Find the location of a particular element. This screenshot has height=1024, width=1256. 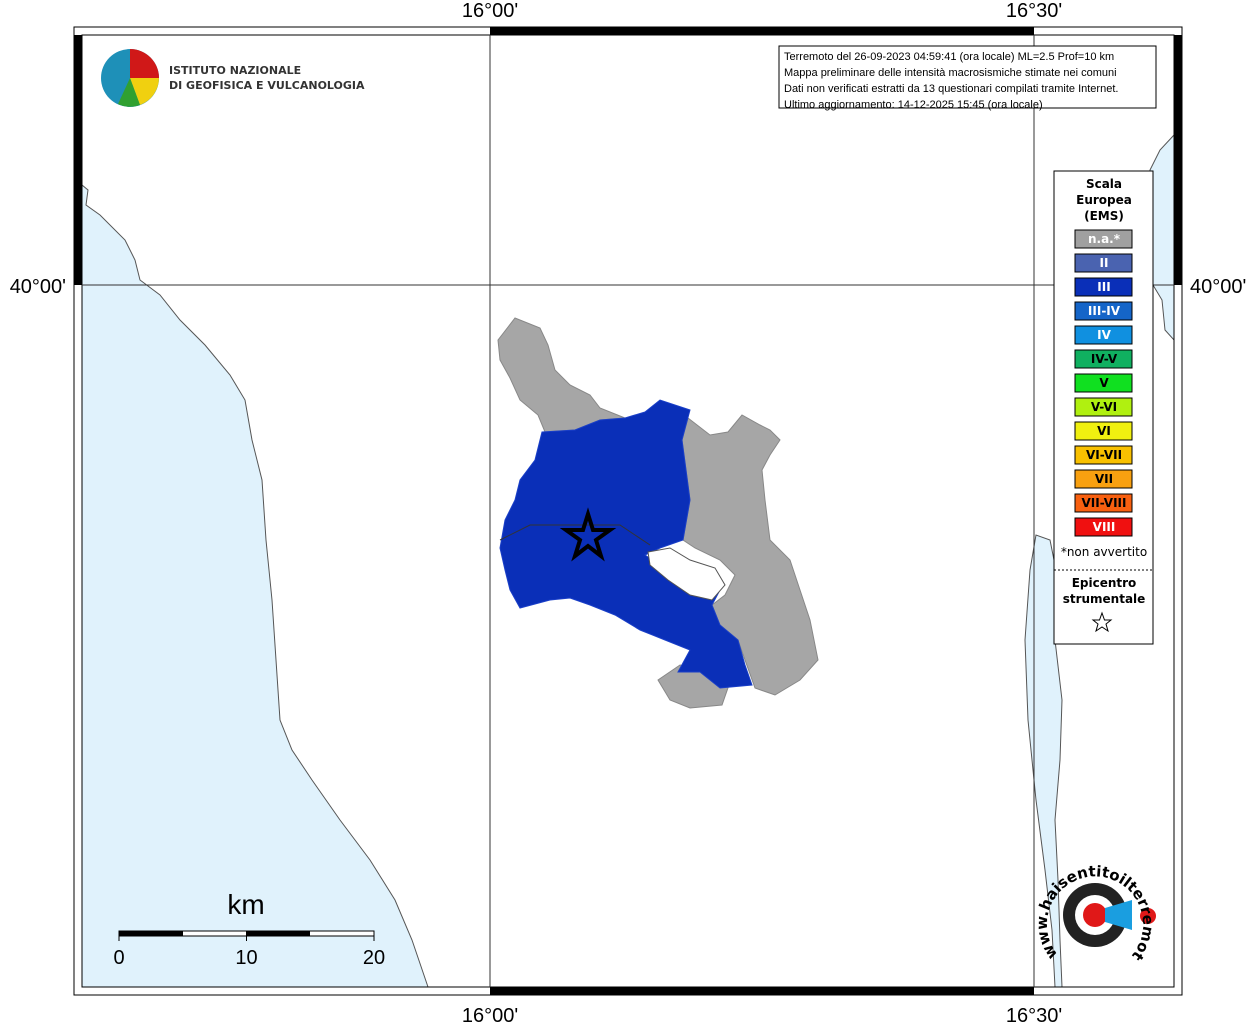

legend-star is located at coordinates (1102, 622).